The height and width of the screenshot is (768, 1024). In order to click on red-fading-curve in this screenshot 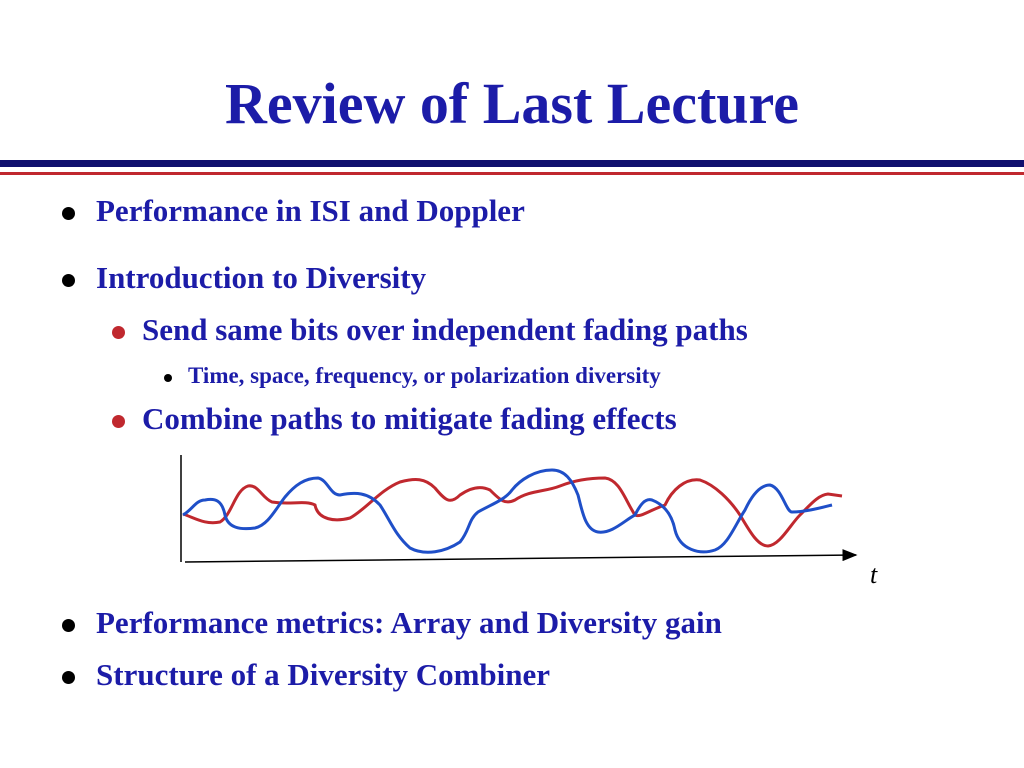, I will do `click(512, 512)`.